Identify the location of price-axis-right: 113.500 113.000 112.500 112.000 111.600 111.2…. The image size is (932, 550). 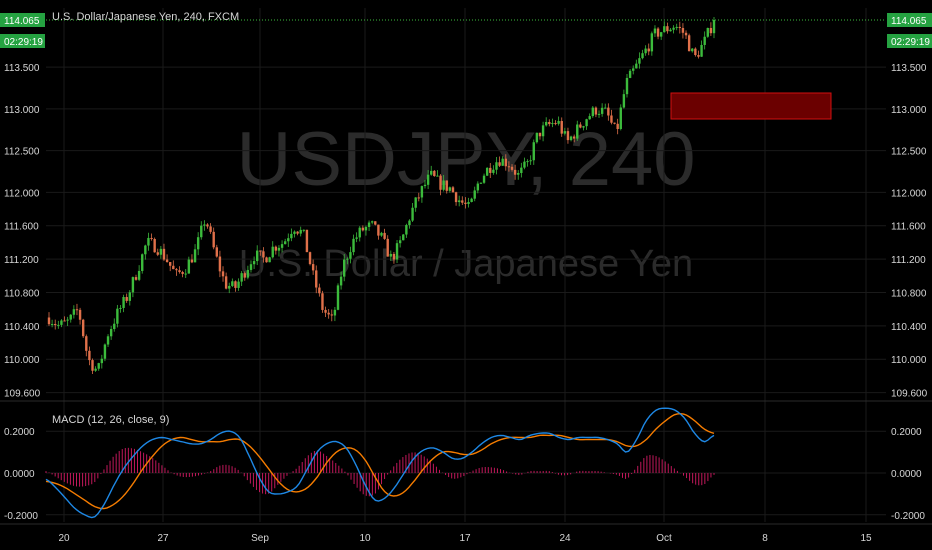
(909, 231).